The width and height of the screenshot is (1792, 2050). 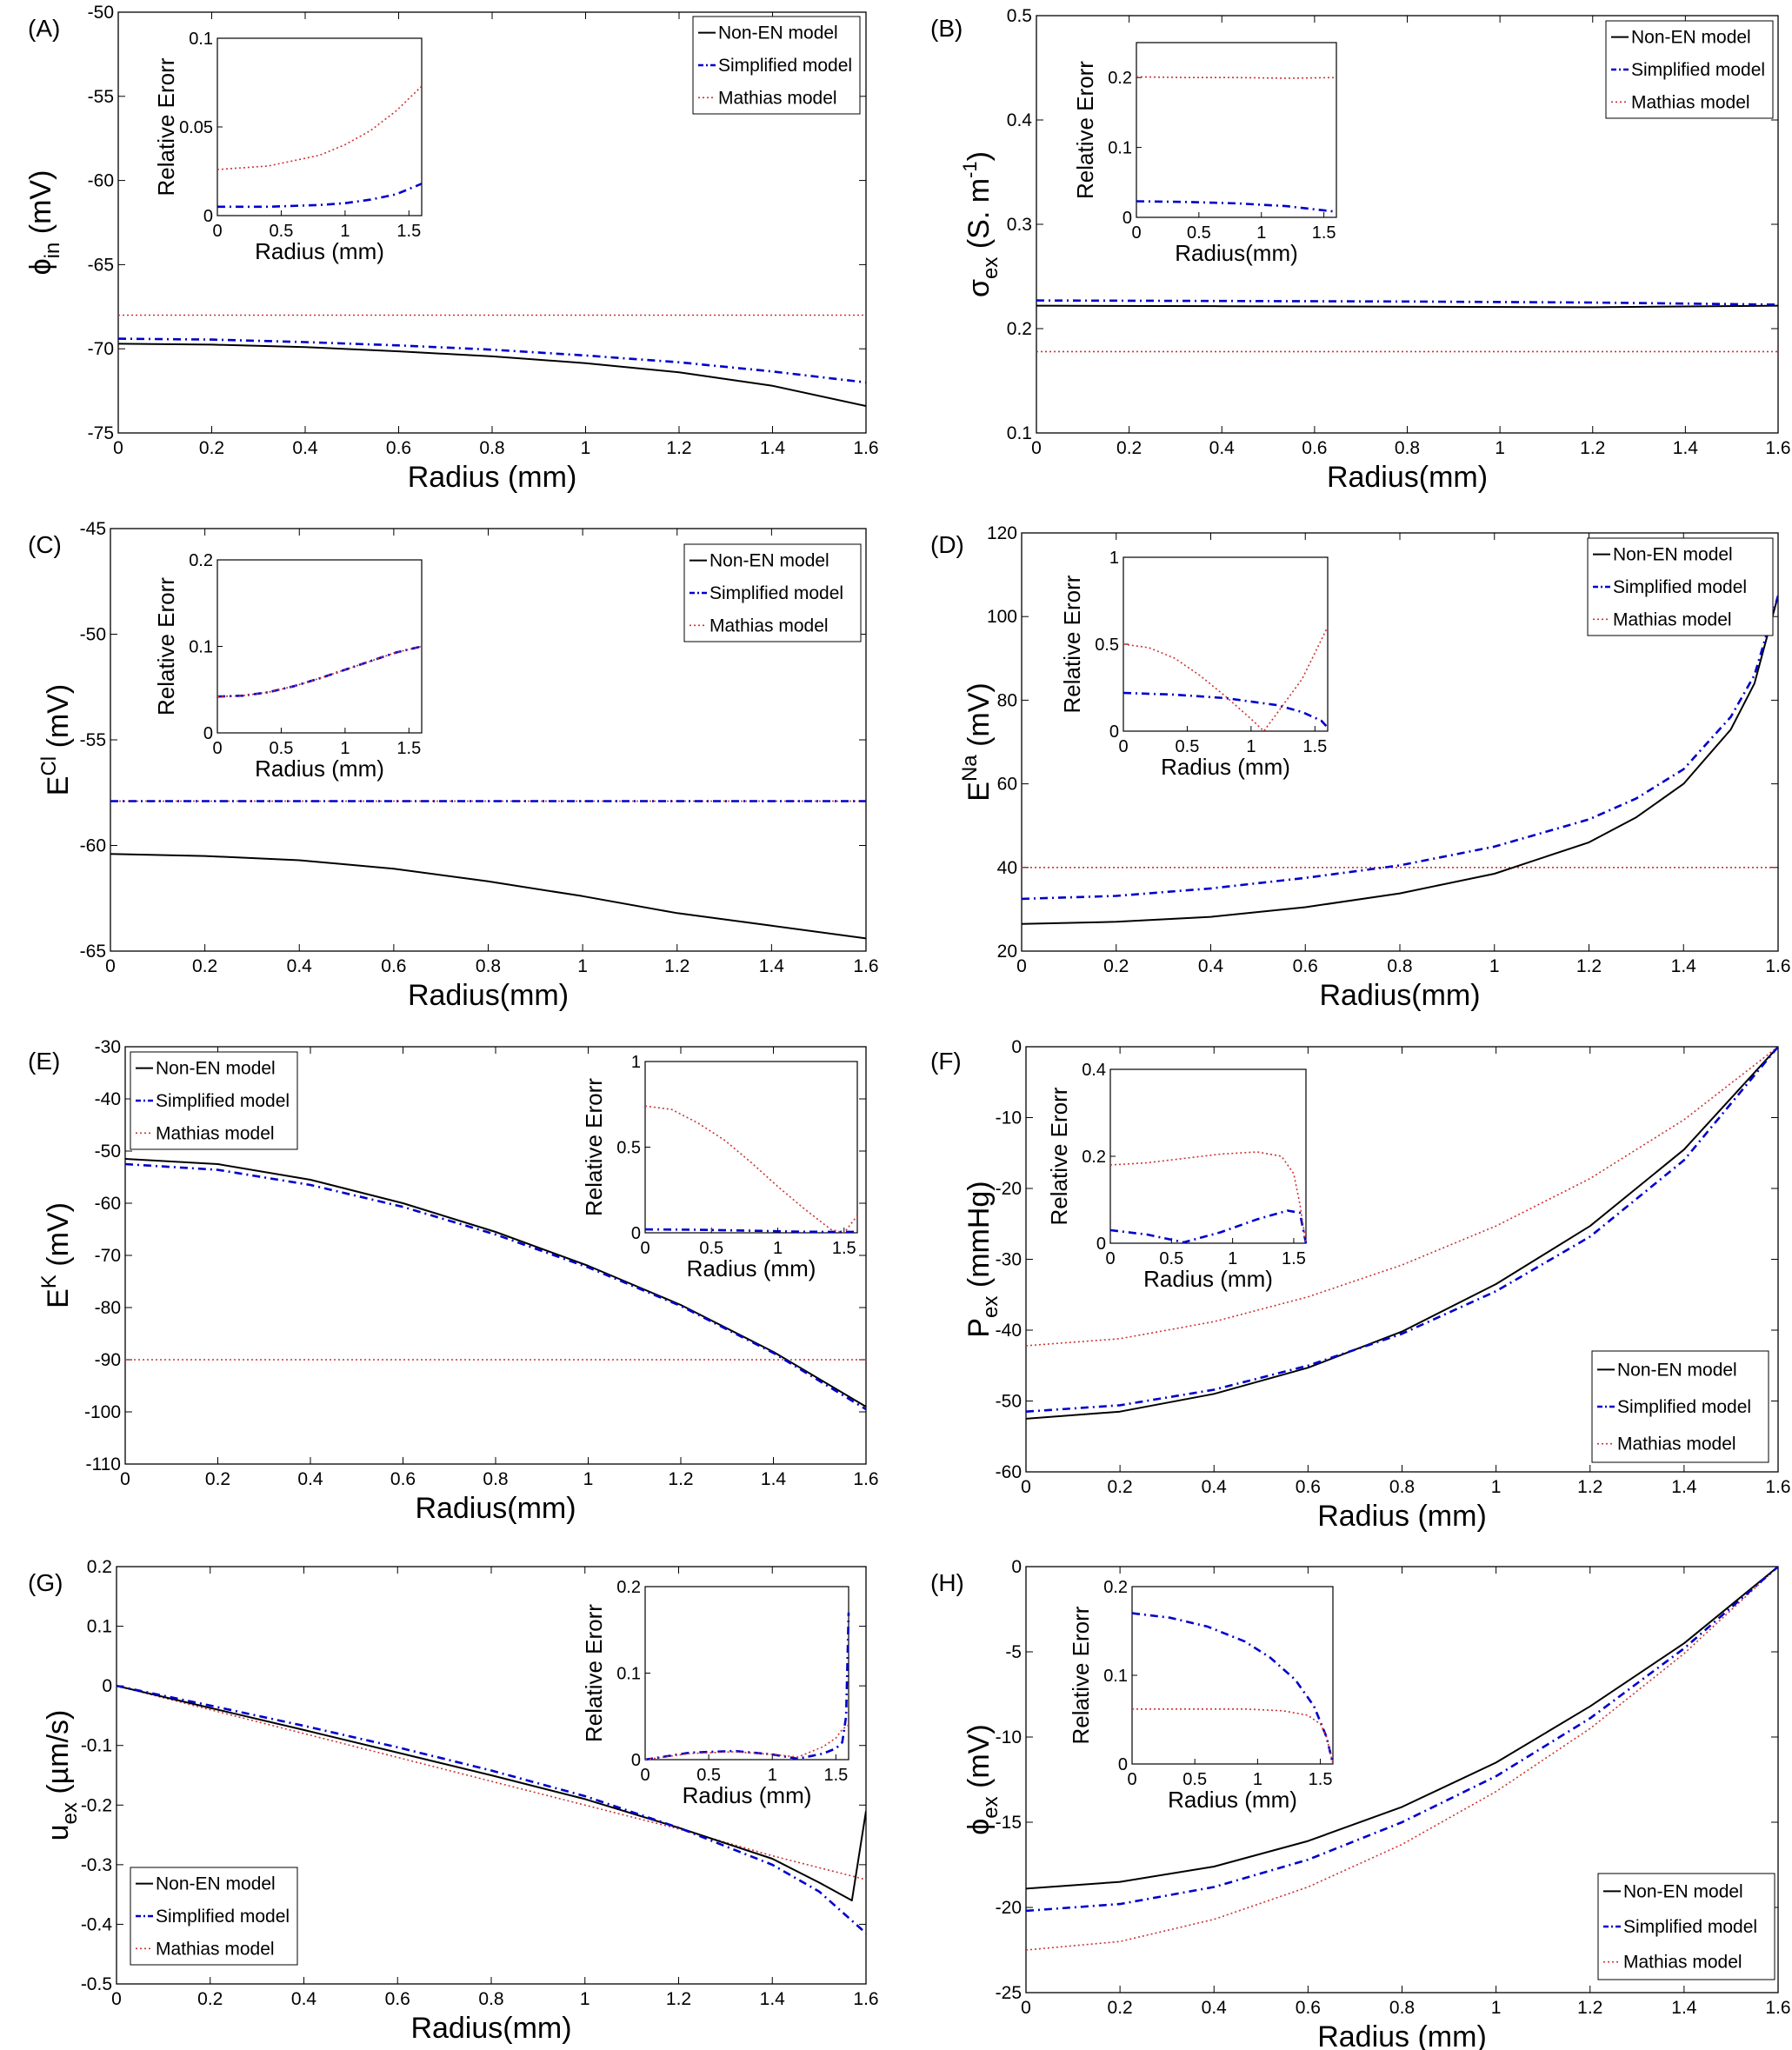 I want to click on y-axis-label-superscript: Cl, so click(x=49, y=766).